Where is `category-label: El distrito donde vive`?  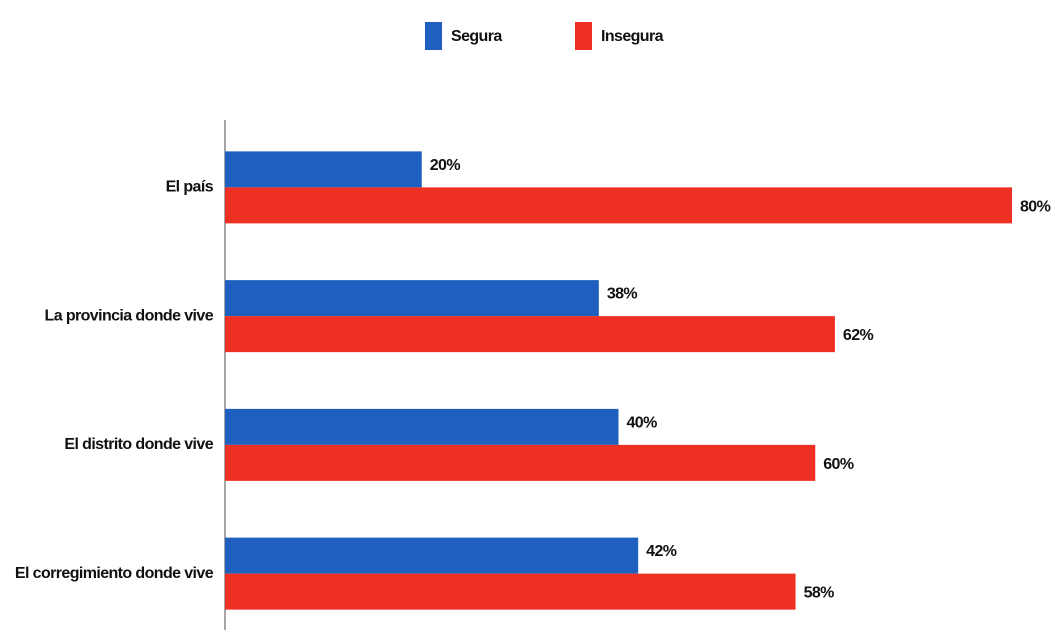 category-label: El distrito donde vive is located at coordinates (138, 444).